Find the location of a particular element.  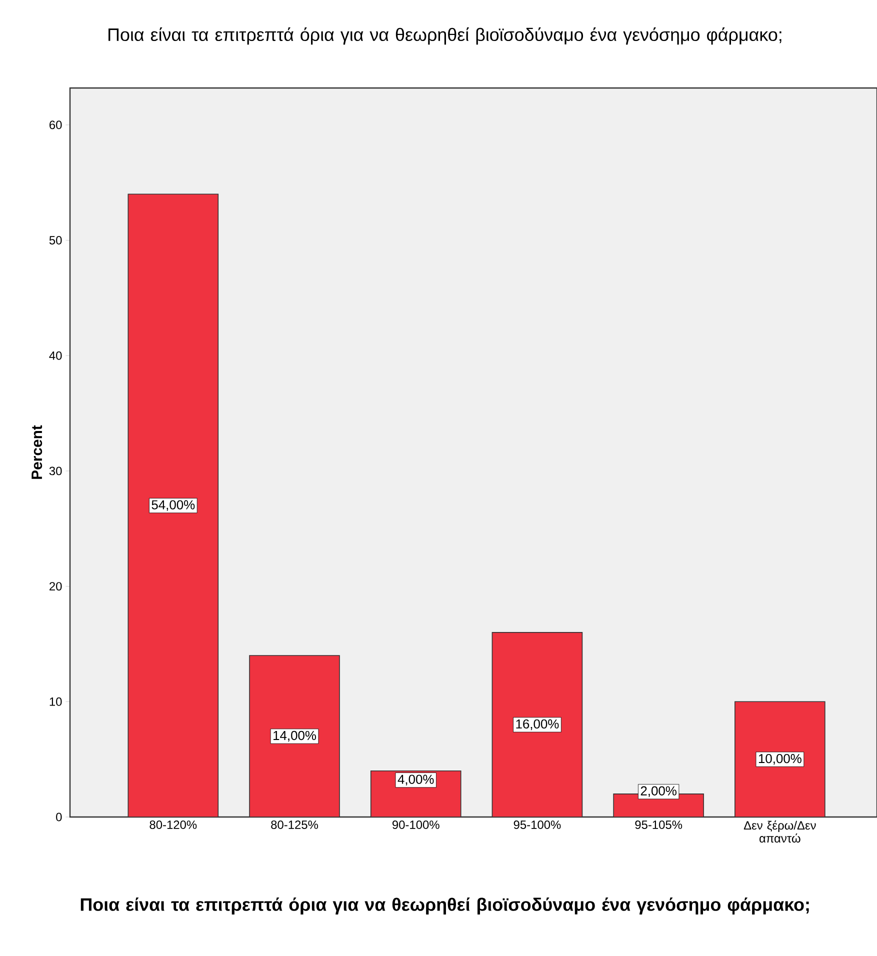

data-label: 10,00% is located at coordinates (780, 759).